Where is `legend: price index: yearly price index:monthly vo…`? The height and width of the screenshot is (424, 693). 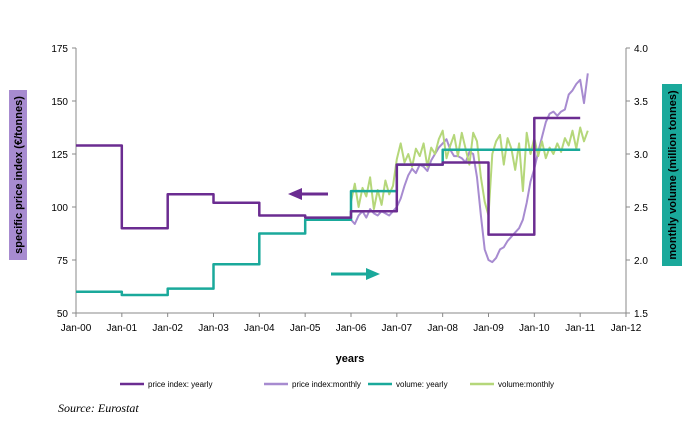 legend: price index: yearly price index:monthly vo… is located at coordinates (337, 384).